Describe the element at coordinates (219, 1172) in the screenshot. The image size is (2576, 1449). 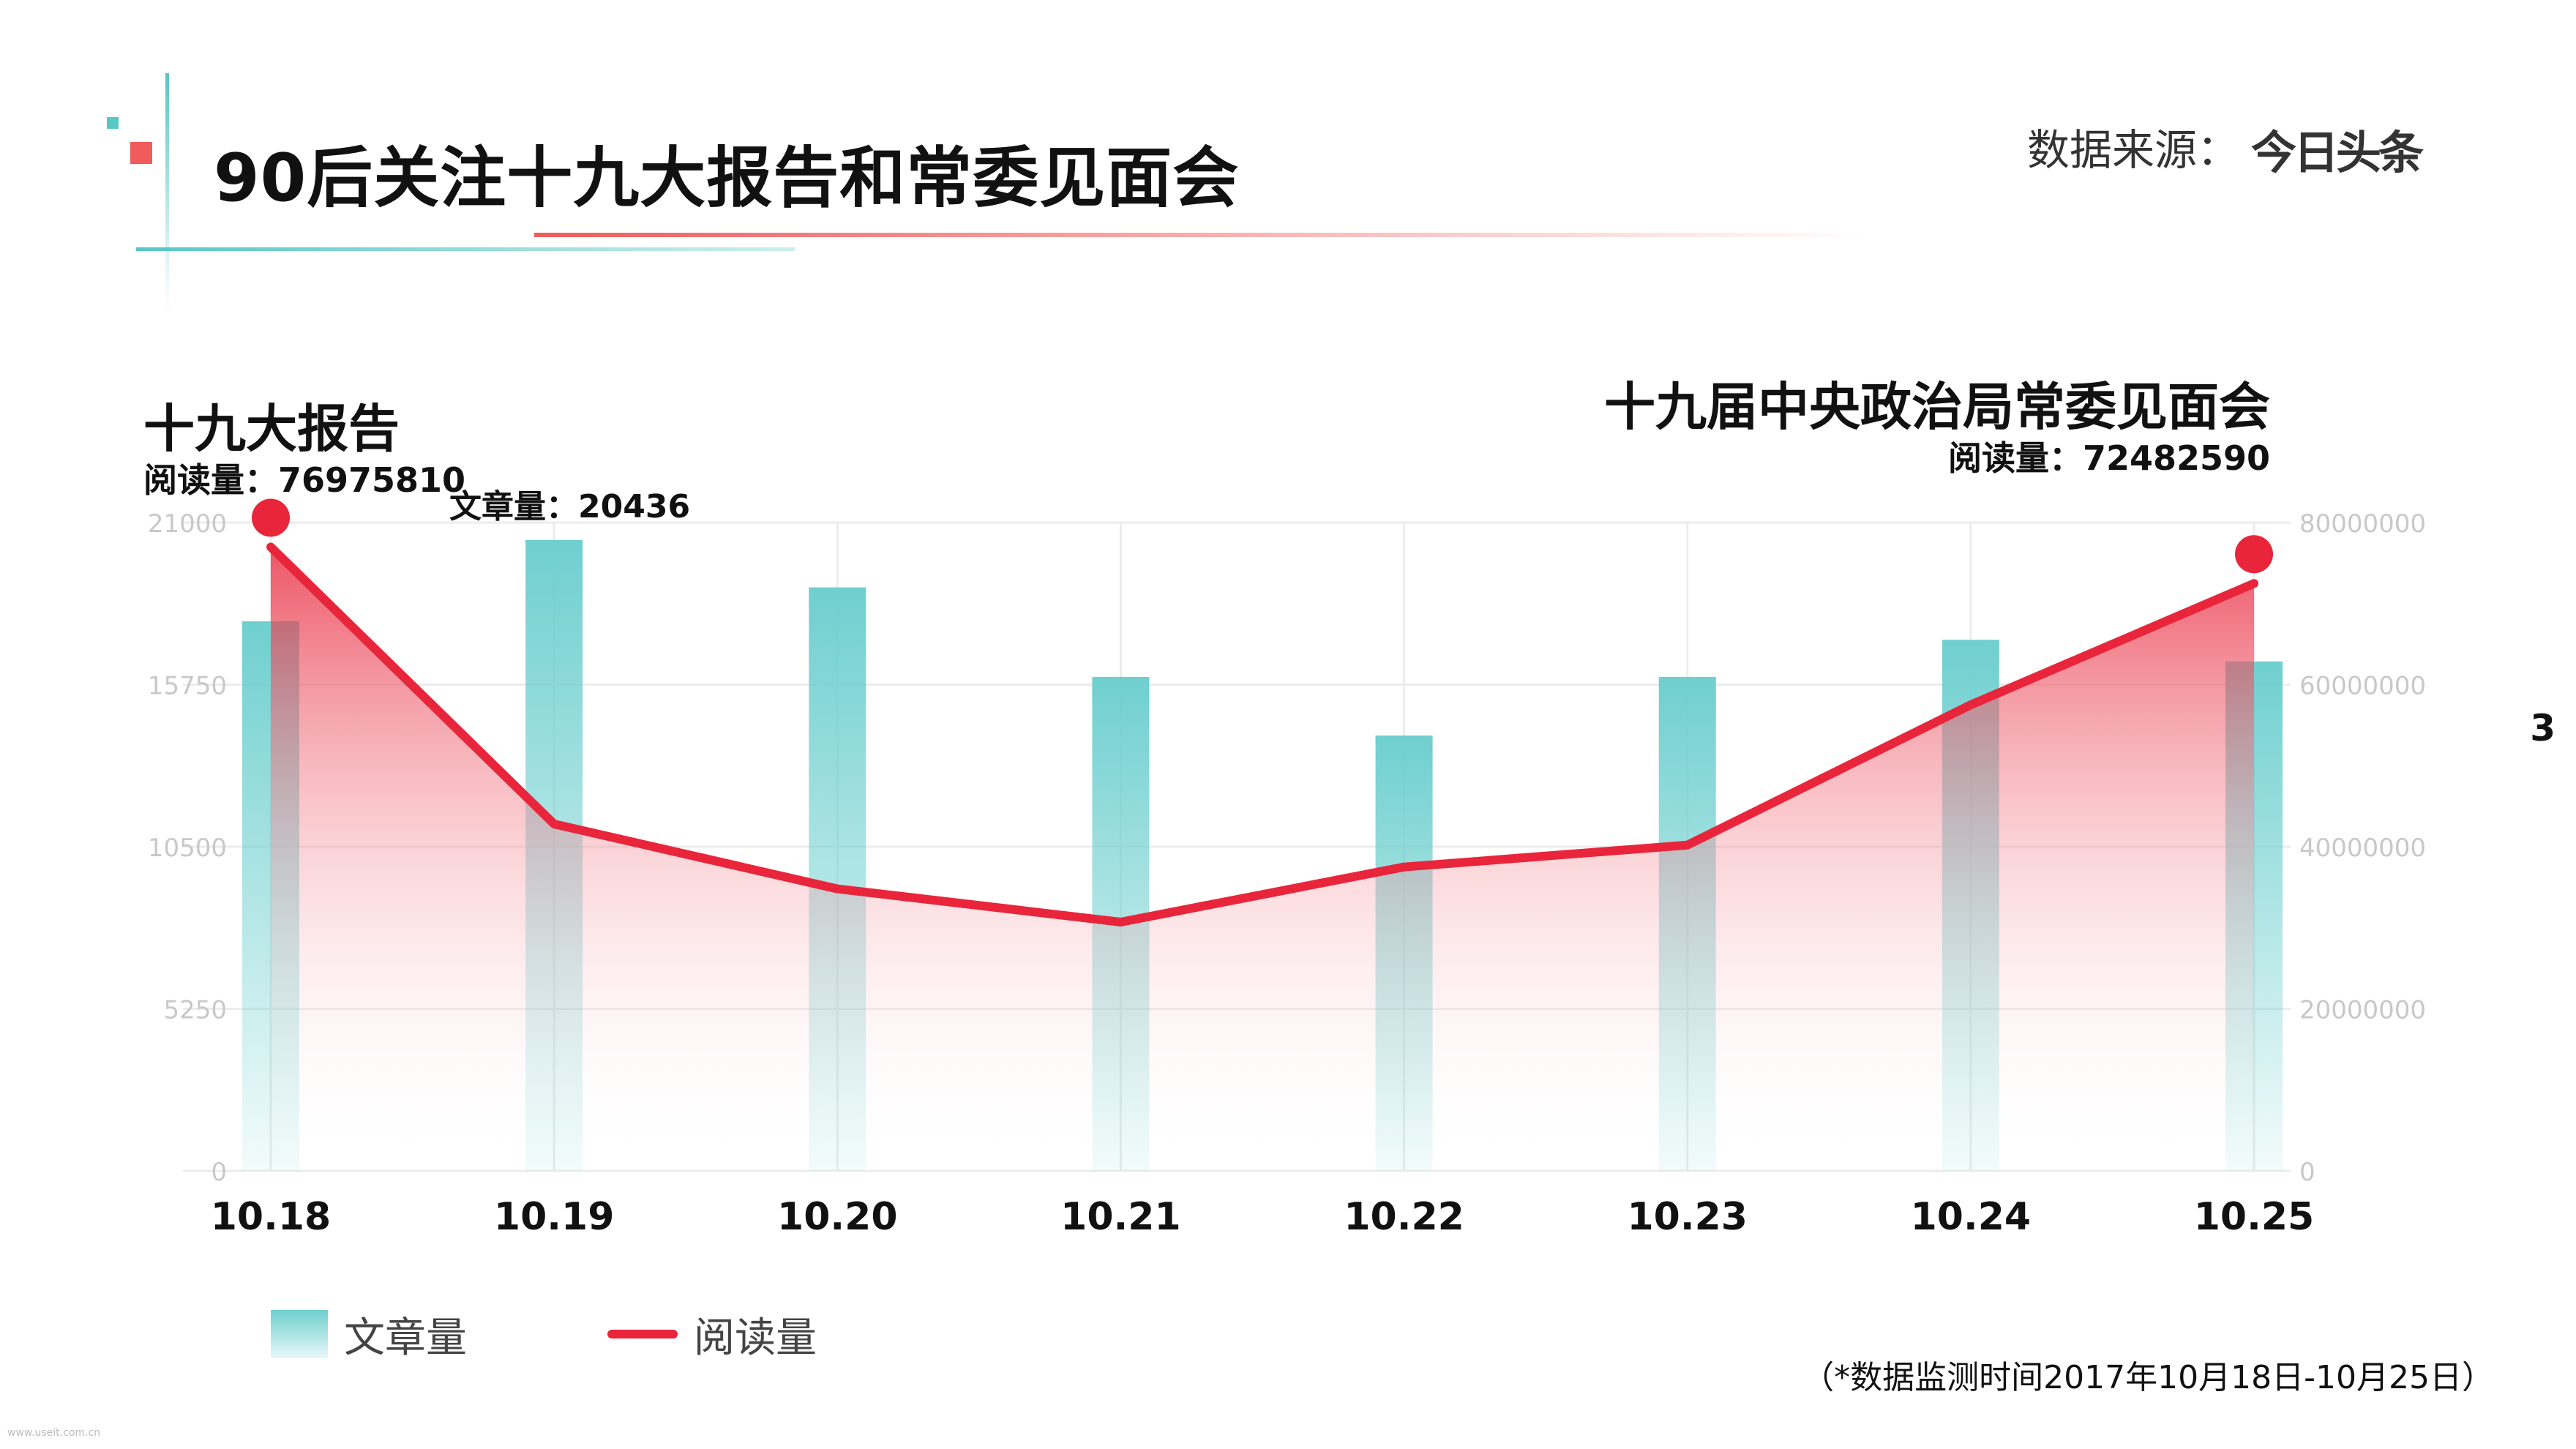
I see `y-left-tick-label: 0` at that location.